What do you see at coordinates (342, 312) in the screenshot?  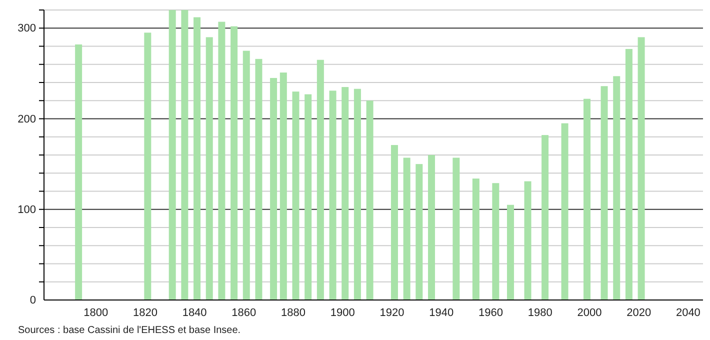 I see `x-tick-label: 1900` at bounding box center [342, 312].